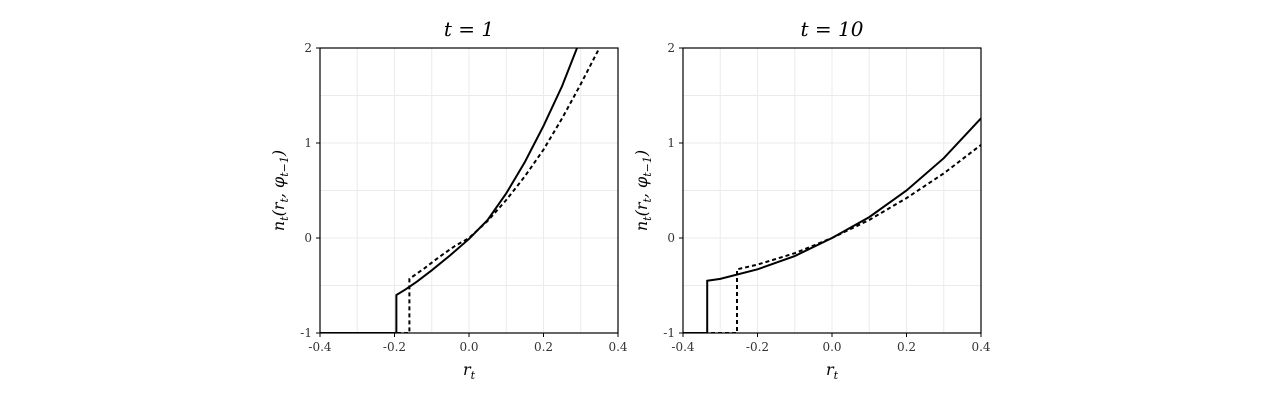  What do you see at coordinates (832, 29) in the screenshot?
I see `panel-title: t = 10` at bounding box center [832, 29].